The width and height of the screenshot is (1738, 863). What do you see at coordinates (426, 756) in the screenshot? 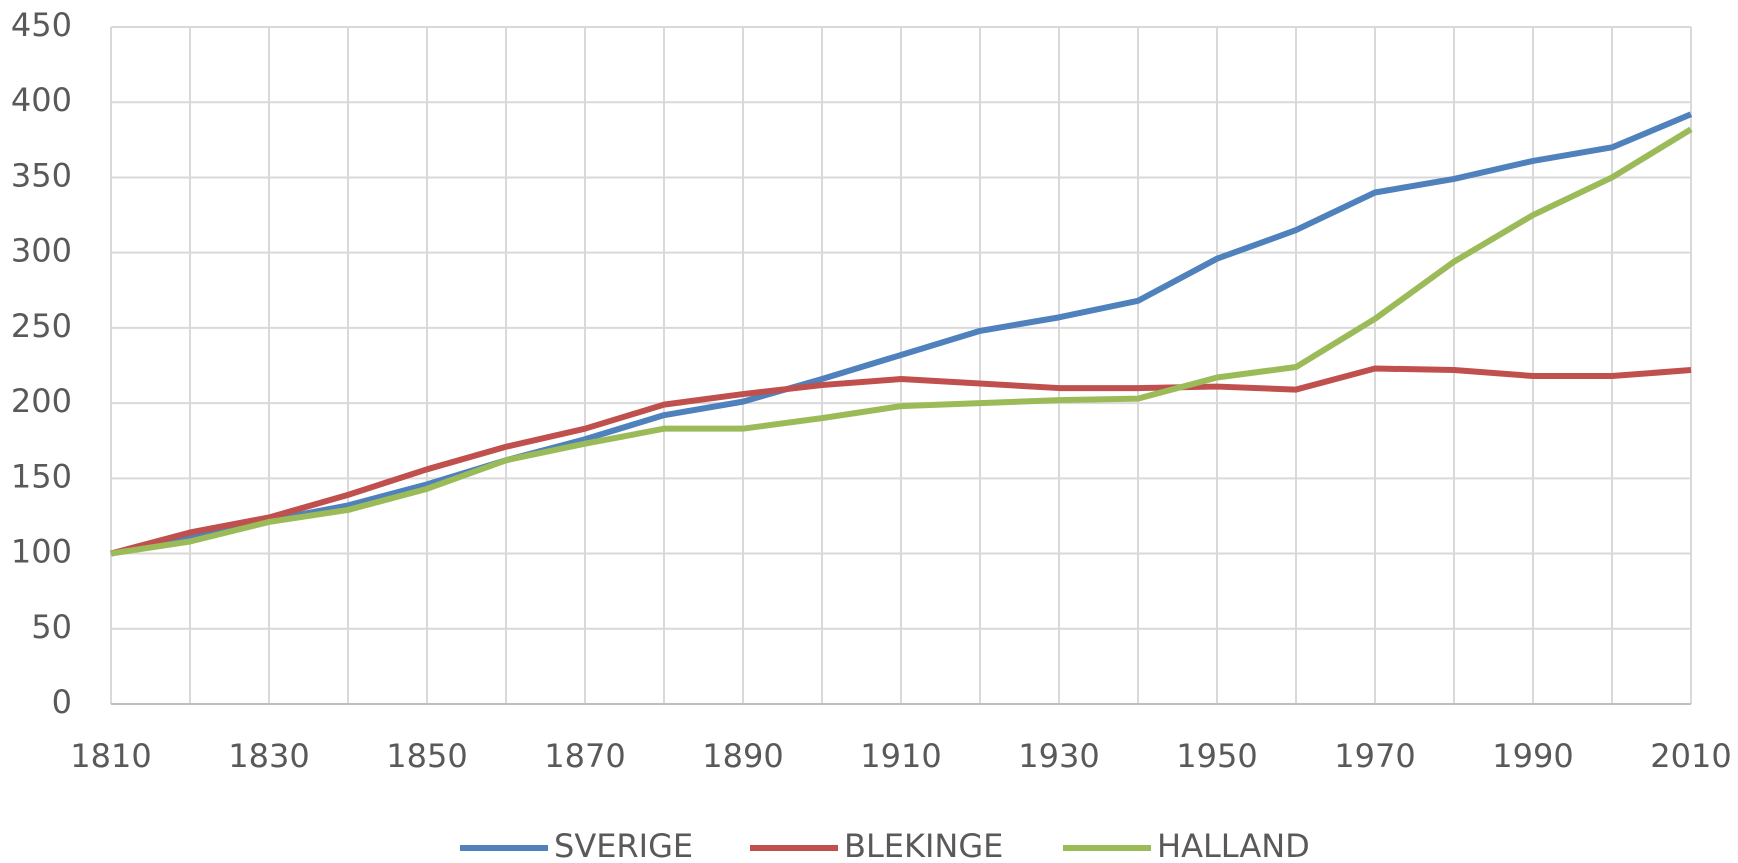
I see `x-tick-label: 1850` at bounding box center [426, 756].